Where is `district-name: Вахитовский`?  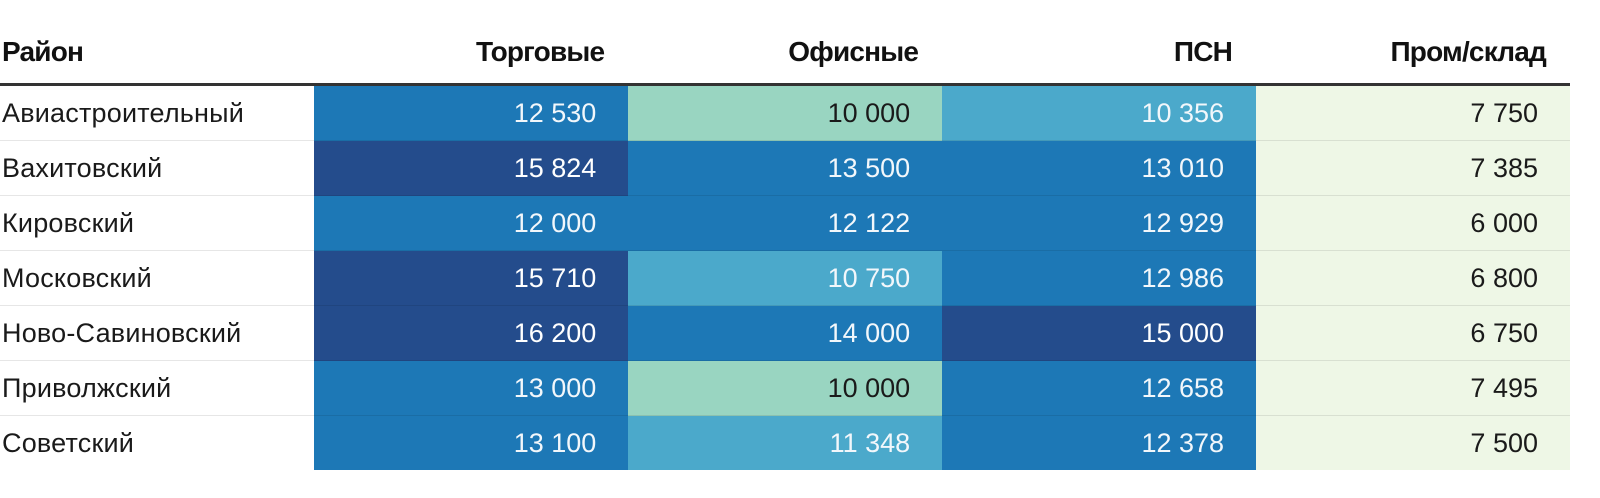
district-name: Вахитовский is located at coordinates (157, 168).